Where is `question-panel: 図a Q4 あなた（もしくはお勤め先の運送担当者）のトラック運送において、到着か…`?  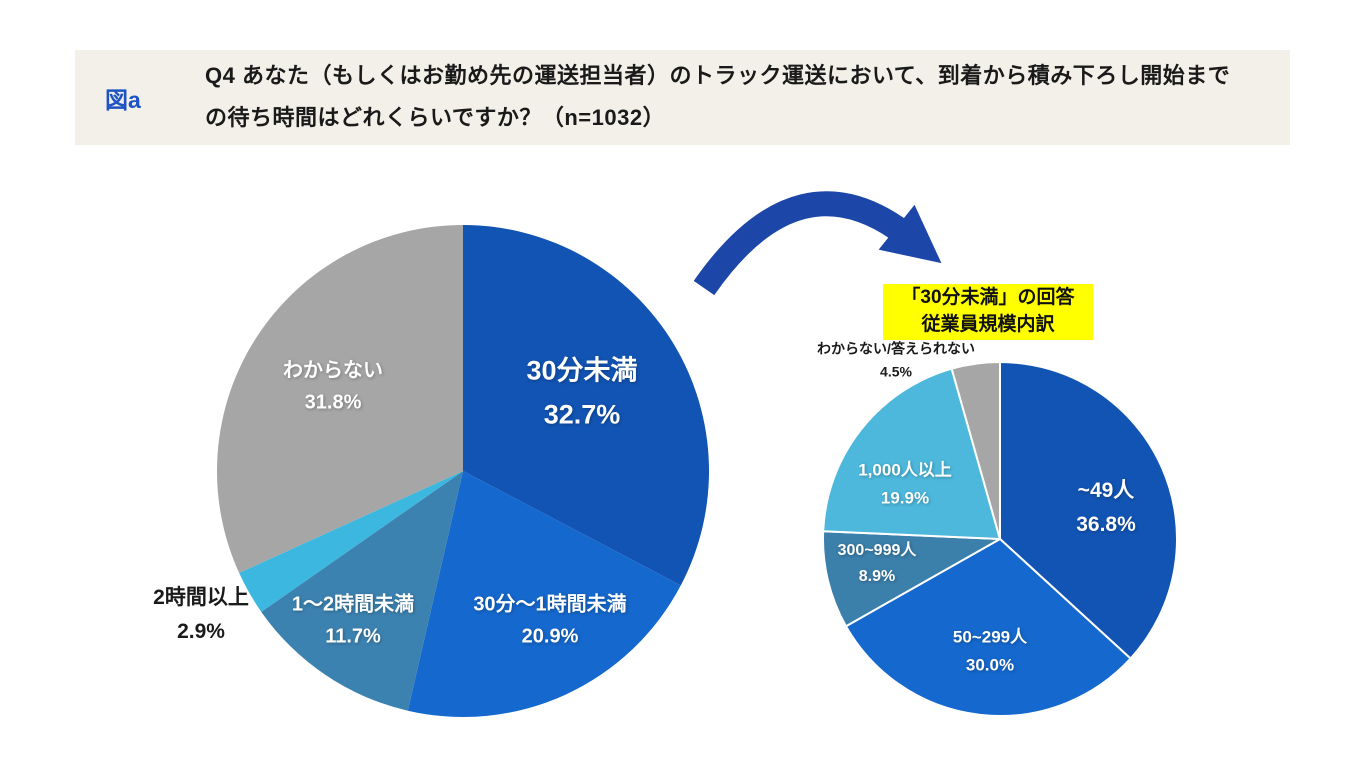 question-panel: 図a Q4 あなた（もしくはお勤め先の運送担当者）のトラック運送において、到着か… is located at coordinates (682, 97).